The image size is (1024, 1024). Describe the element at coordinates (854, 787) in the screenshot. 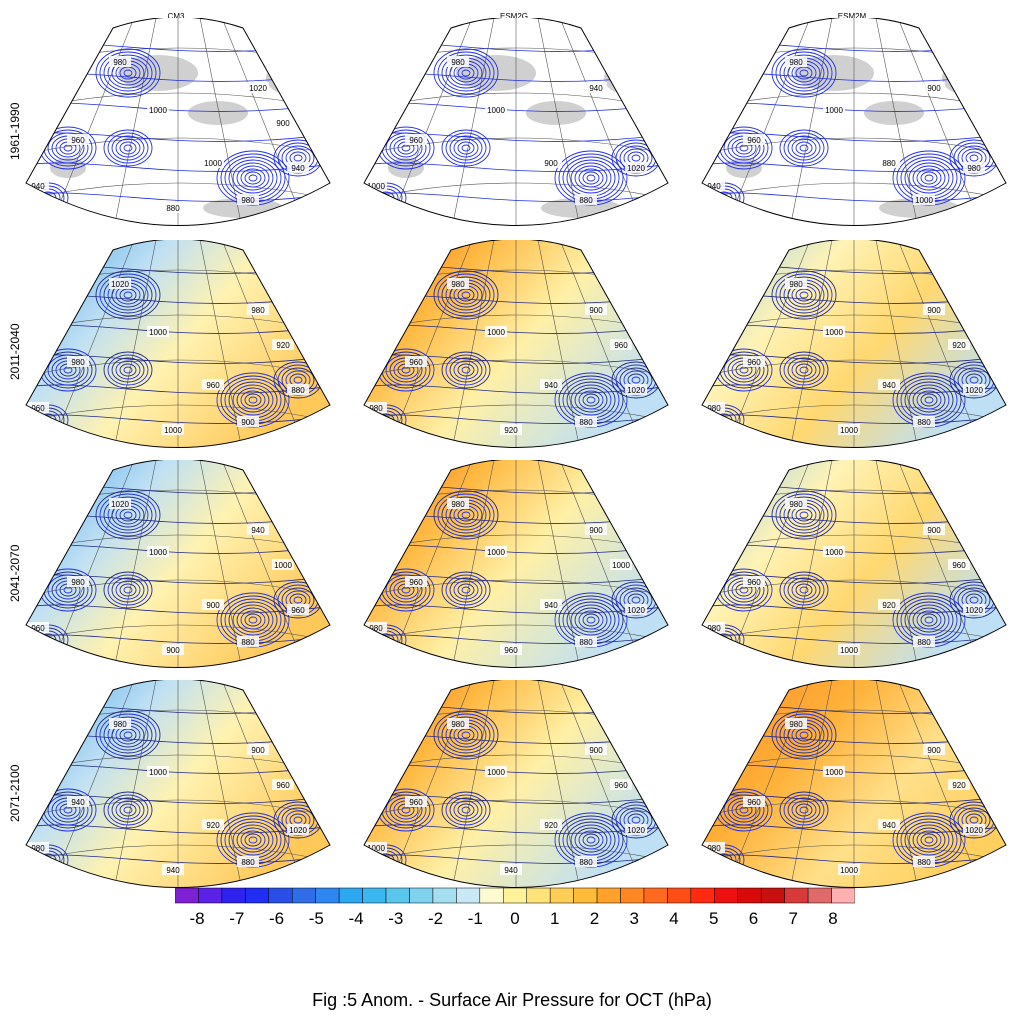

I see `map-panel: 1000 980 960 980 900 940 880 1020 920 1000` at that location.